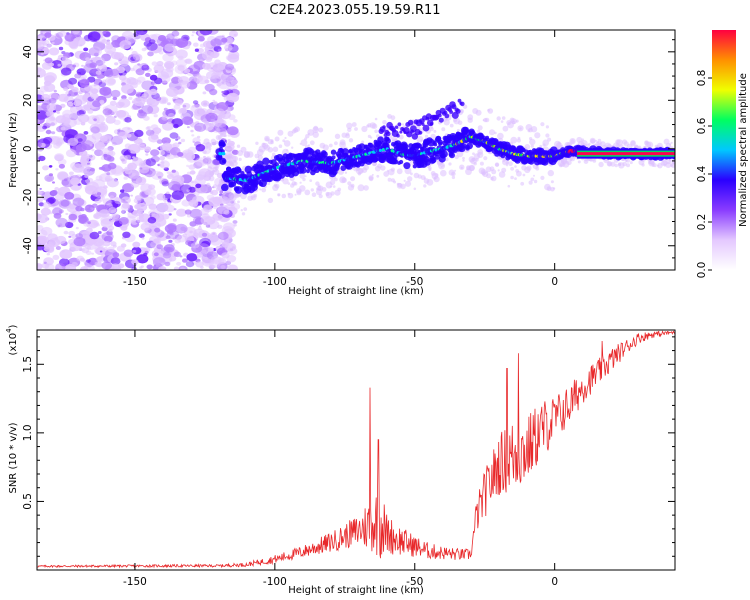 This screenshot has height=600, width=750. What do you see at coordinates (356, 590) in the screenshot?
I see `snr-x-axis-label: Height of straight line (km)` at bounding box center [356, 590].